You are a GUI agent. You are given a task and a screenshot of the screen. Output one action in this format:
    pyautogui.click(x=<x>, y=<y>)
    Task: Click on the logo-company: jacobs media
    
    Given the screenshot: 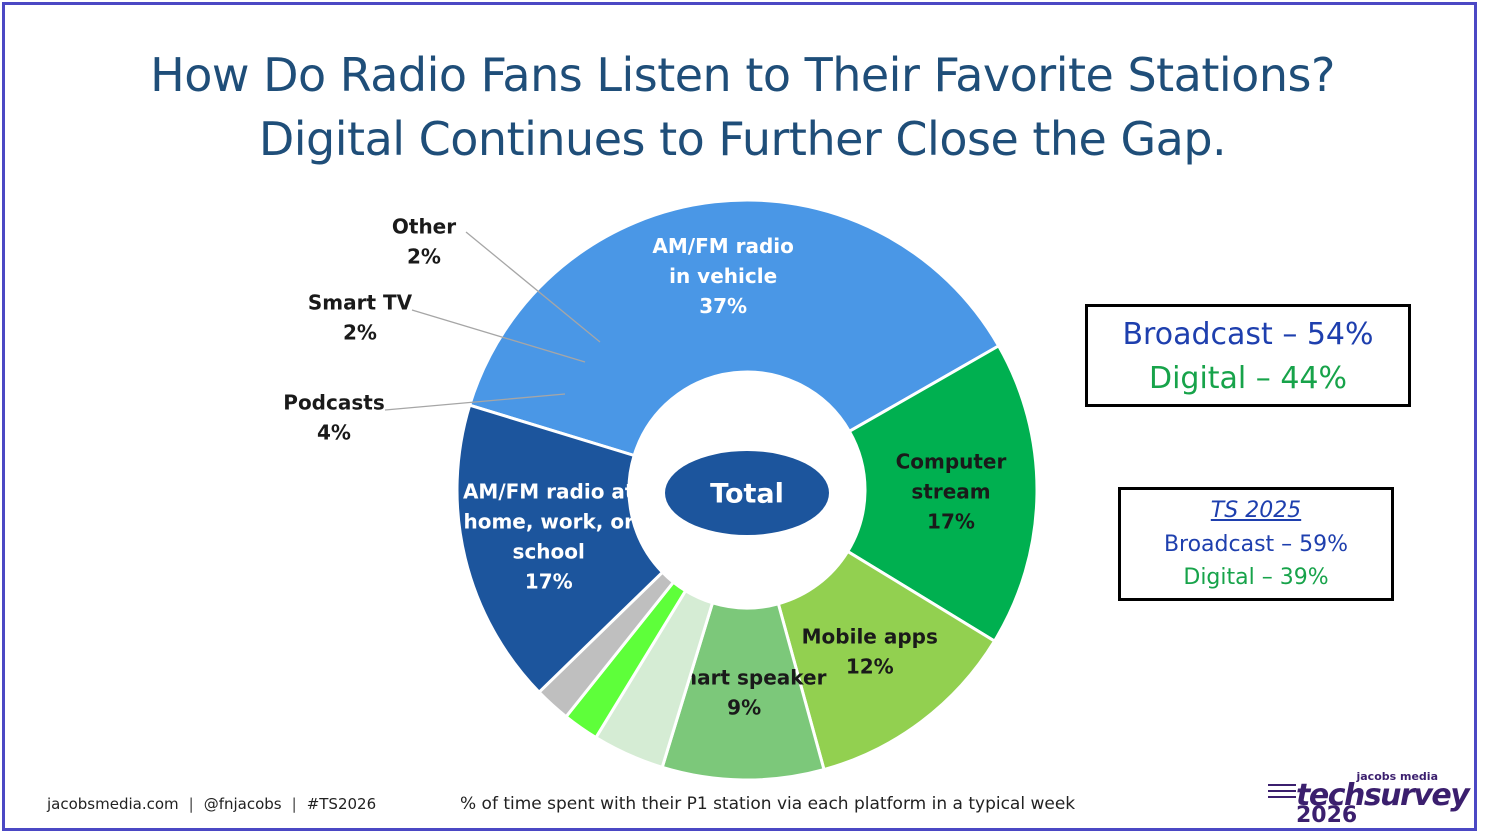 What is the action you would take?
    pyautogui.click(x=1397, y=776)
    